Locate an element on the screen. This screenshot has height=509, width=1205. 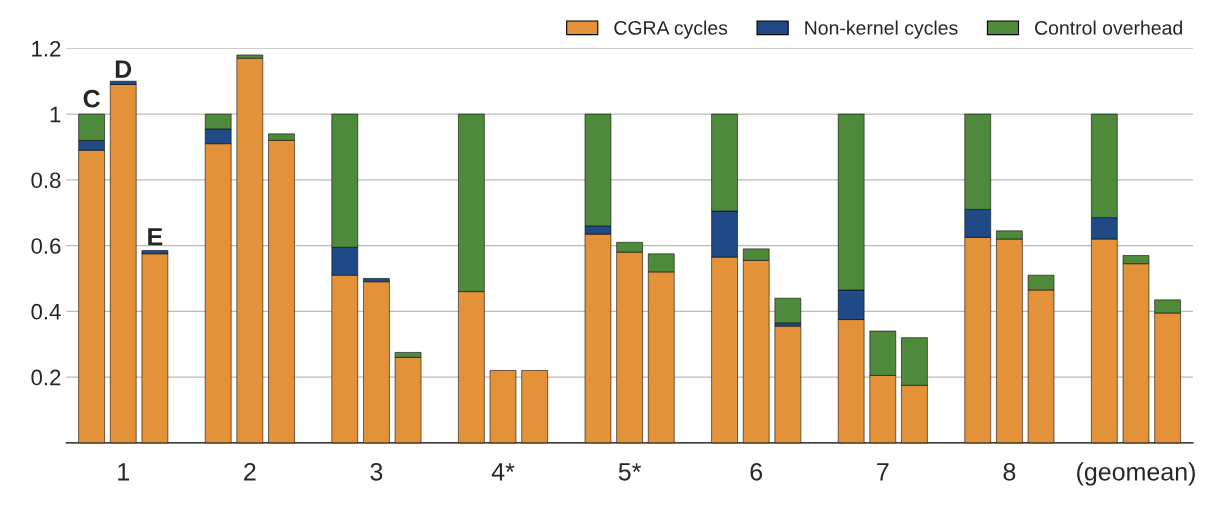
x-tick-label: 8 is located at coordinates (1009, 471).